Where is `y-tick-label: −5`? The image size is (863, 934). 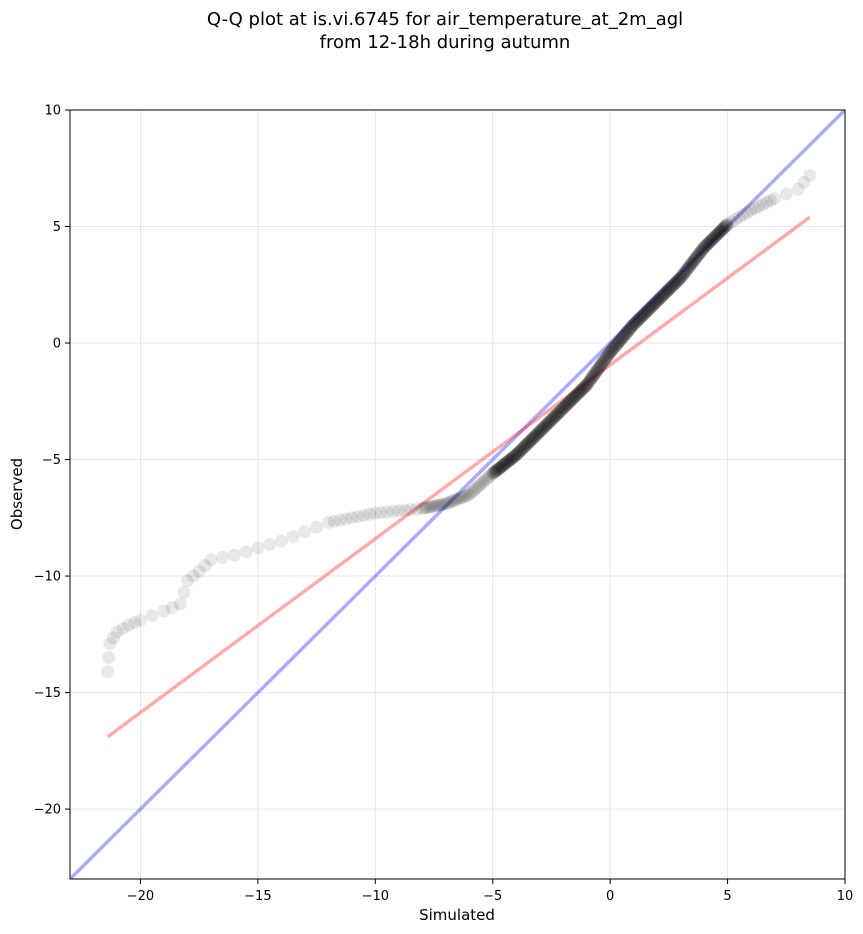 y-tick-label: −5 is located at coordinates (51, 460).